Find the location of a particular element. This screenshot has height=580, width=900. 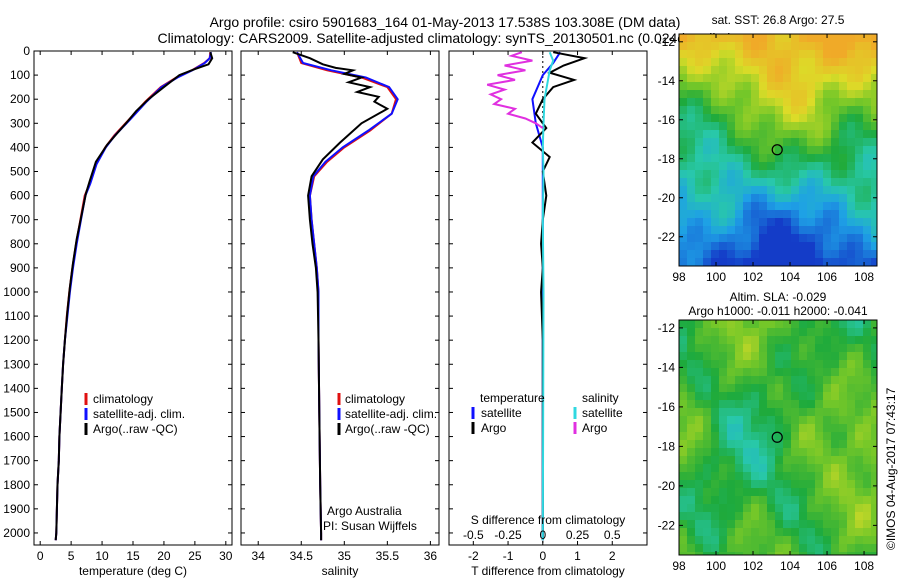

y-tick-label: 1600 is located at coordinates (16, 437).